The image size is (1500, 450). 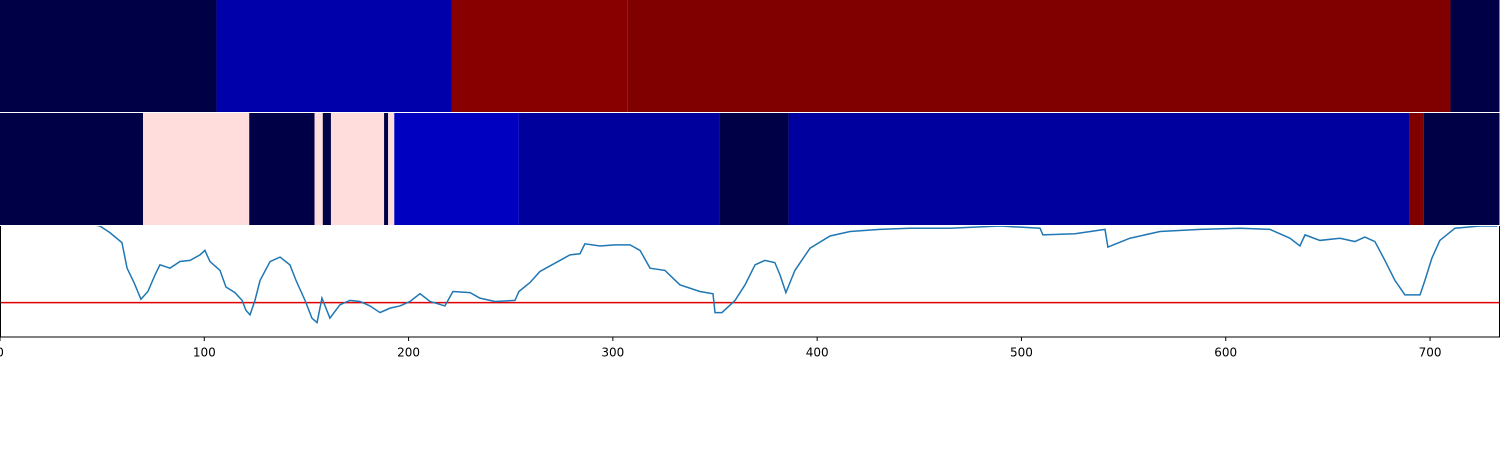 What do you see at coordinates (204, 353) in the screenshot?
I see `x-tick-label: 100` at bounding box center [204, 353].